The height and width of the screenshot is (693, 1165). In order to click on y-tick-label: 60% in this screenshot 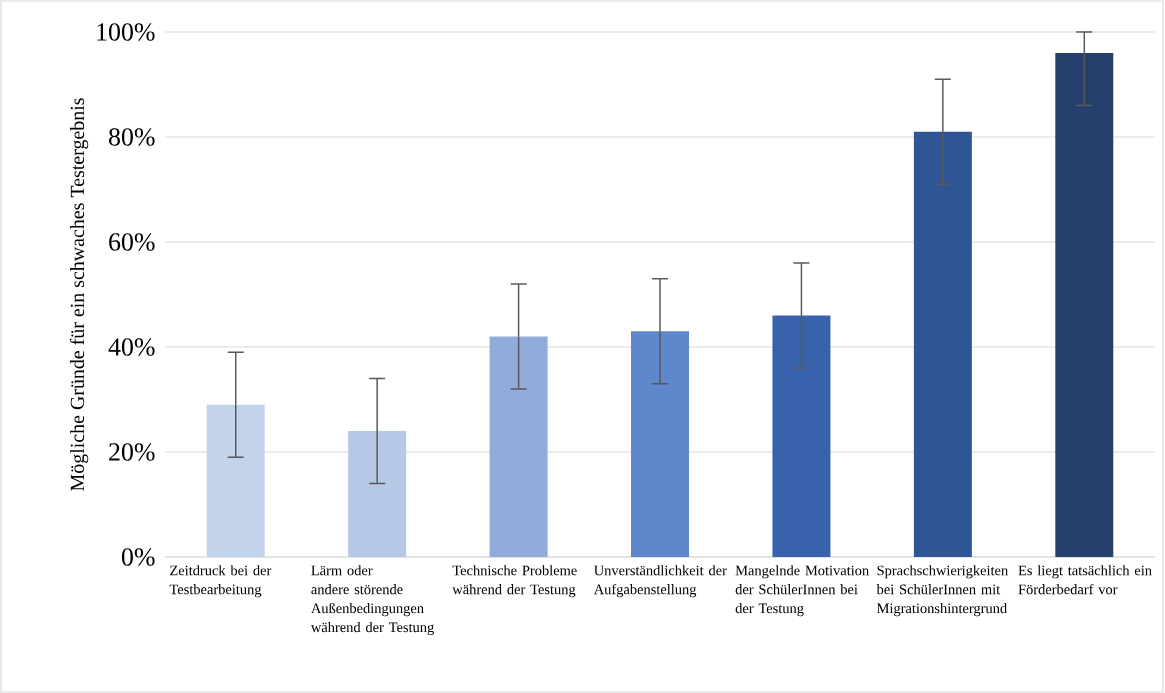, I will do `click(132, 242)`.